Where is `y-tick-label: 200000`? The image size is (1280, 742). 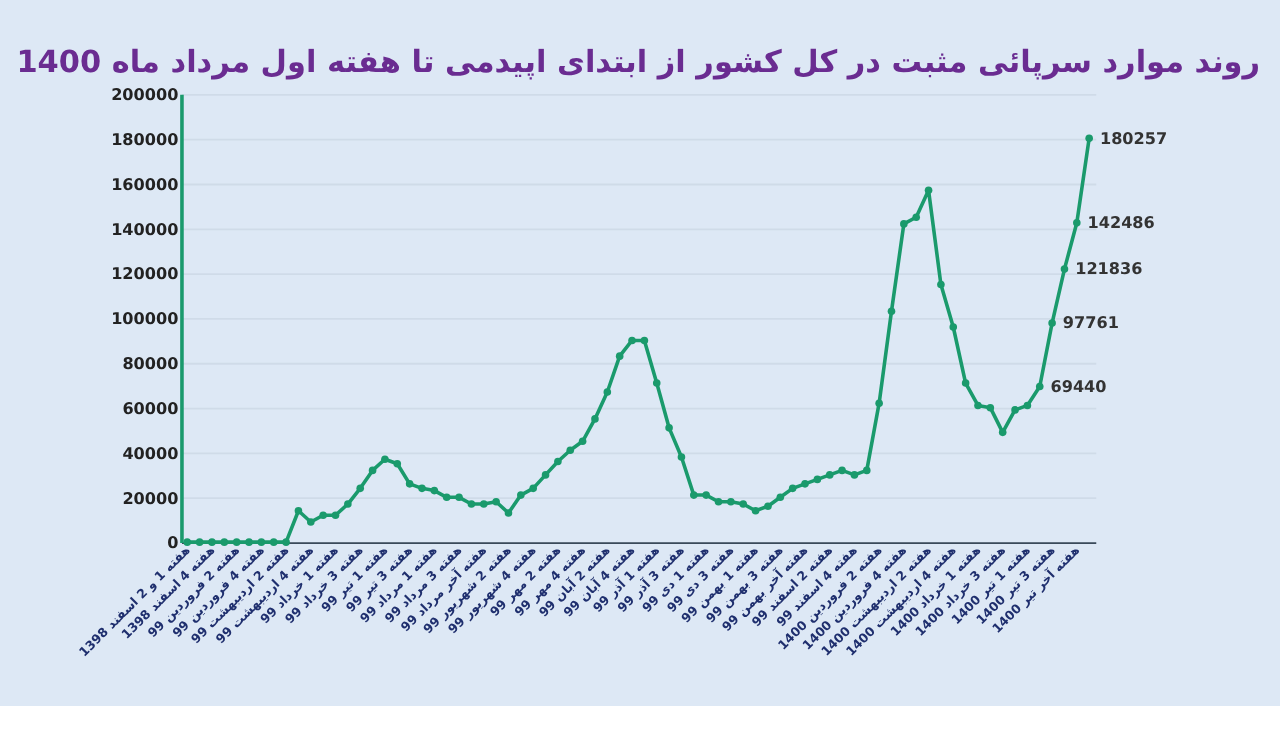
y-tick-label: 200000 is located at coordinates (145, 95).